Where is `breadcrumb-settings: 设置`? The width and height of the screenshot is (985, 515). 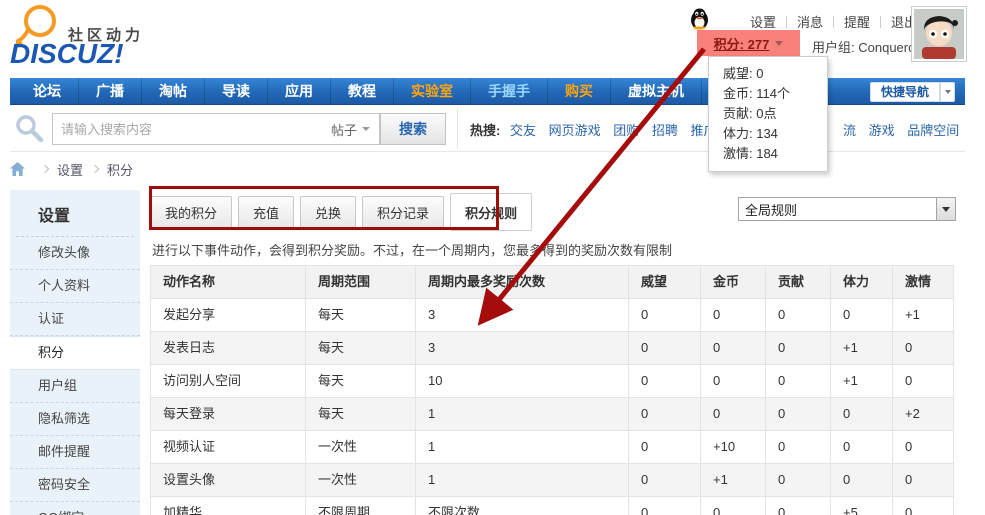 breadcrumb-settings: 设置 is located at coordinates (70, 170).